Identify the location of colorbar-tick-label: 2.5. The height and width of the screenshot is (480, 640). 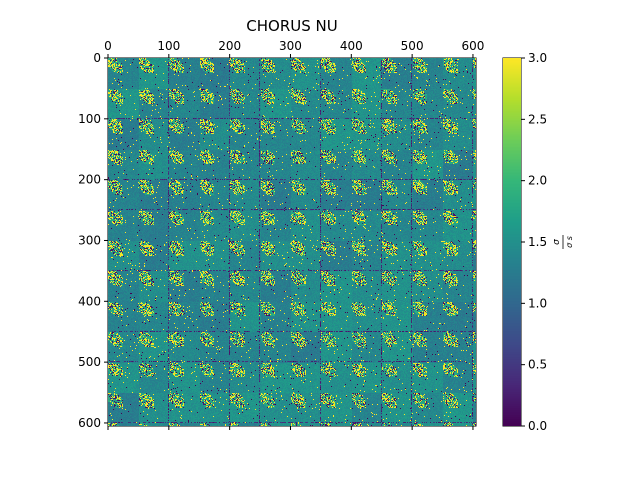
(537, 119).